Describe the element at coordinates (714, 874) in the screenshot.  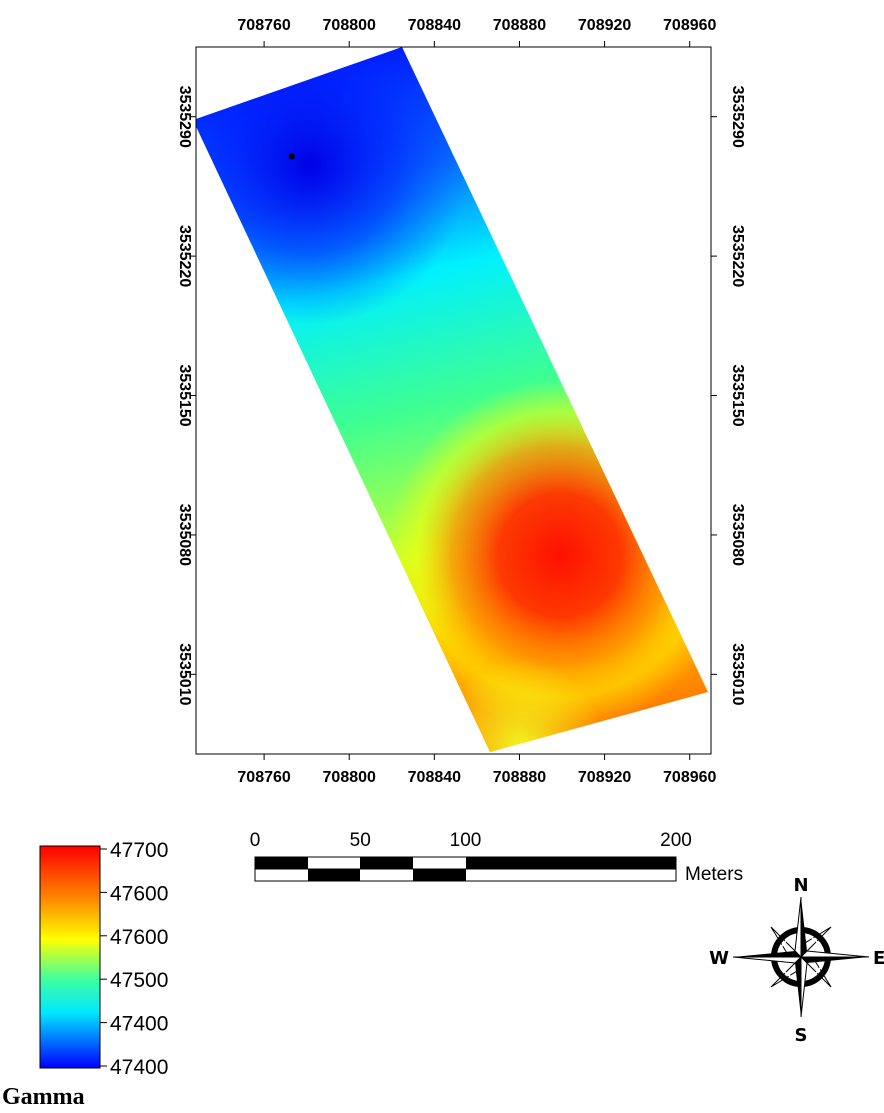
I see `scale-unit: Meters` at that location.